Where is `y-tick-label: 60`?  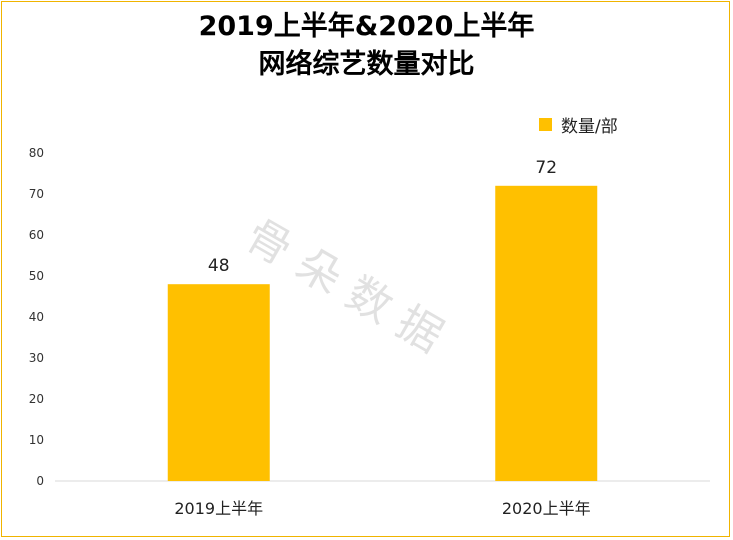
y-tick-label: 60 is located at coordinates (36, 235).